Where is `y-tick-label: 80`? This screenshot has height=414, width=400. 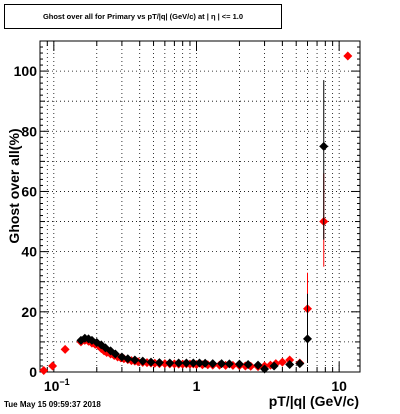 y-tick-label: 80 is located at coordinates (29, 131).